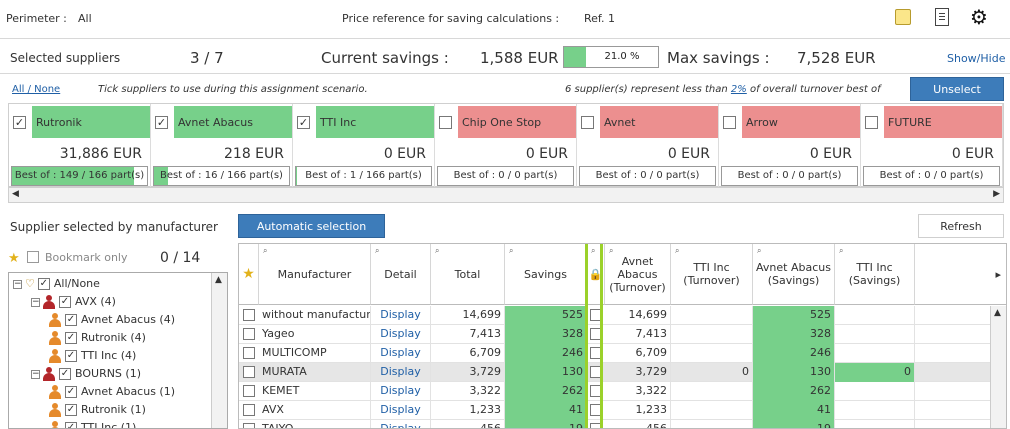 This screenshot has width=1010, height=429. I want to click on table-row: Yageo Display 7,413 328 7,413 328, so click(615, 334).